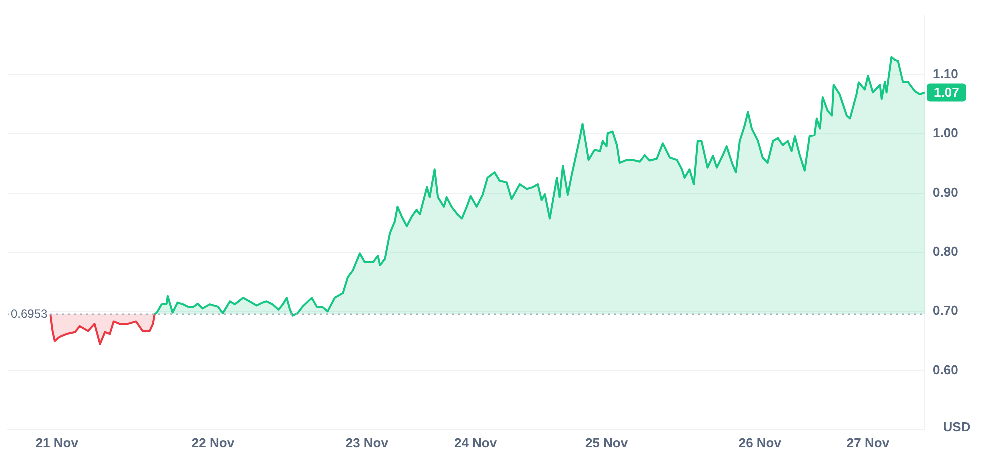 This screenshot has height=458, width=981. I want to click on y-tick-label: 1.10, so click(945, 74).